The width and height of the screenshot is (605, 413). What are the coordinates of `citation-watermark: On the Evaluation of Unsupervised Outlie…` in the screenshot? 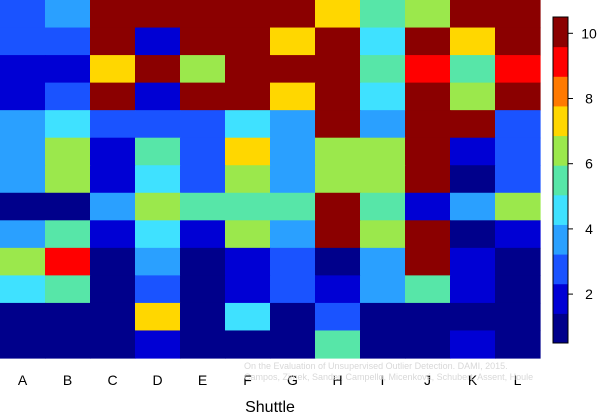 It's located at (424, 372).